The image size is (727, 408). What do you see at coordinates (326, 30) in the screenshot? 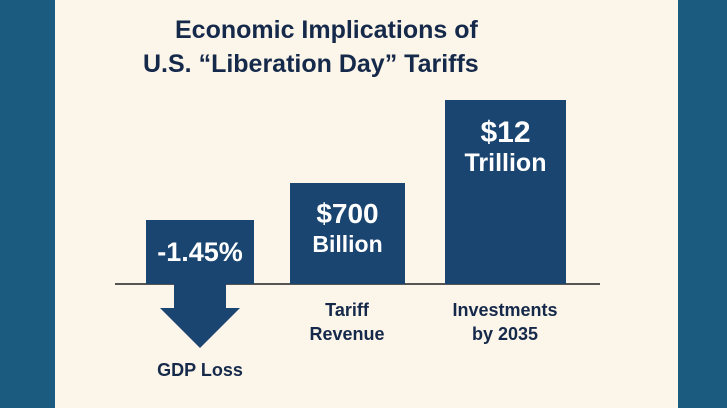
I see `chart-title-line-1: Economic Implications of` at bounding box center [326, 30].